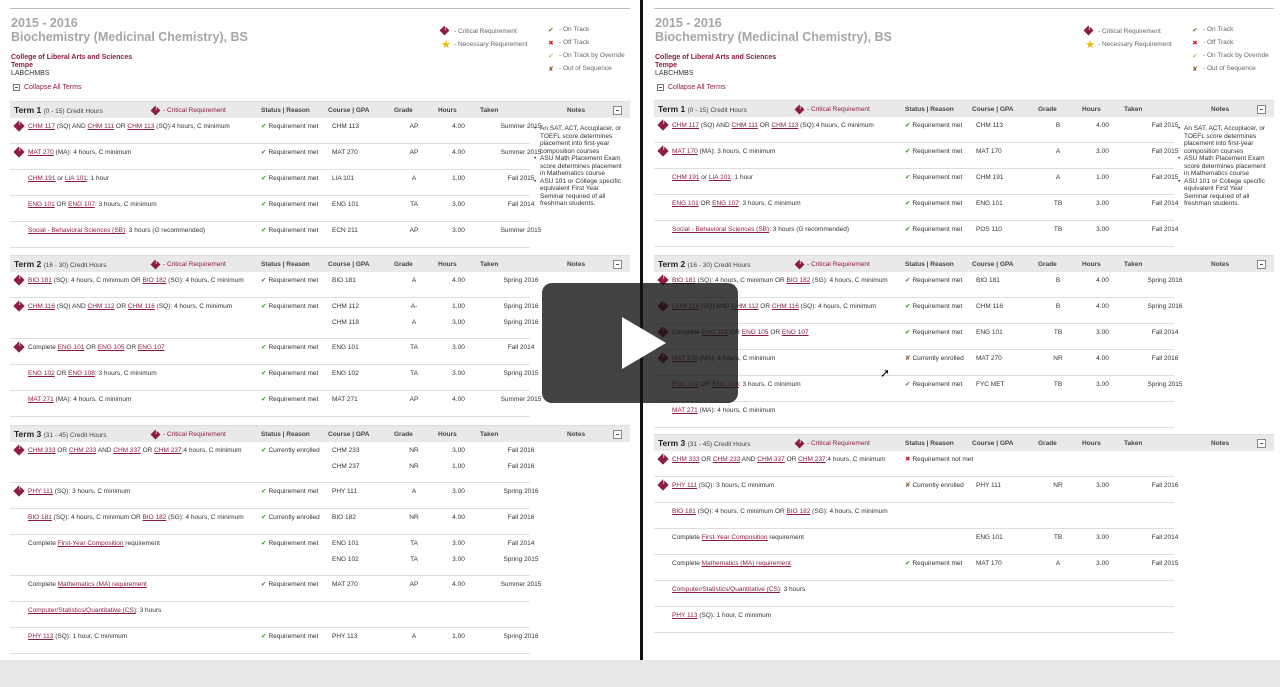 The width and height of the screenshot is (1280, 687). Describe the element at coordinates (345, 584) in the screenshot. I see `course-code: MAT 270` at that location.